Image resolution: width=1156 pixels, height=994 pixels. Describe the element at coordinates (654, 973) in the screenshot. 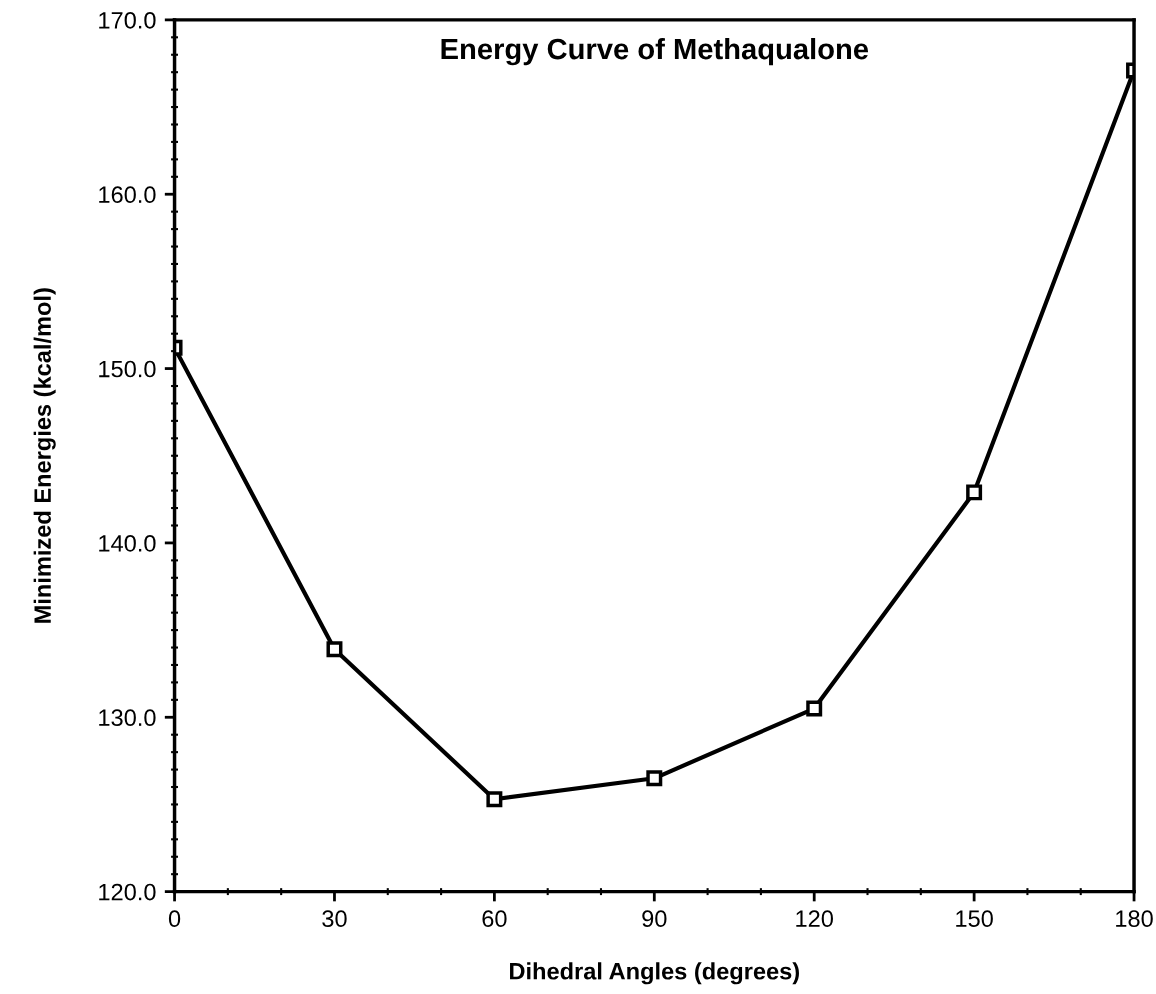

I see `x-axis-title: Dihedral Angles (degrees)` at that location.